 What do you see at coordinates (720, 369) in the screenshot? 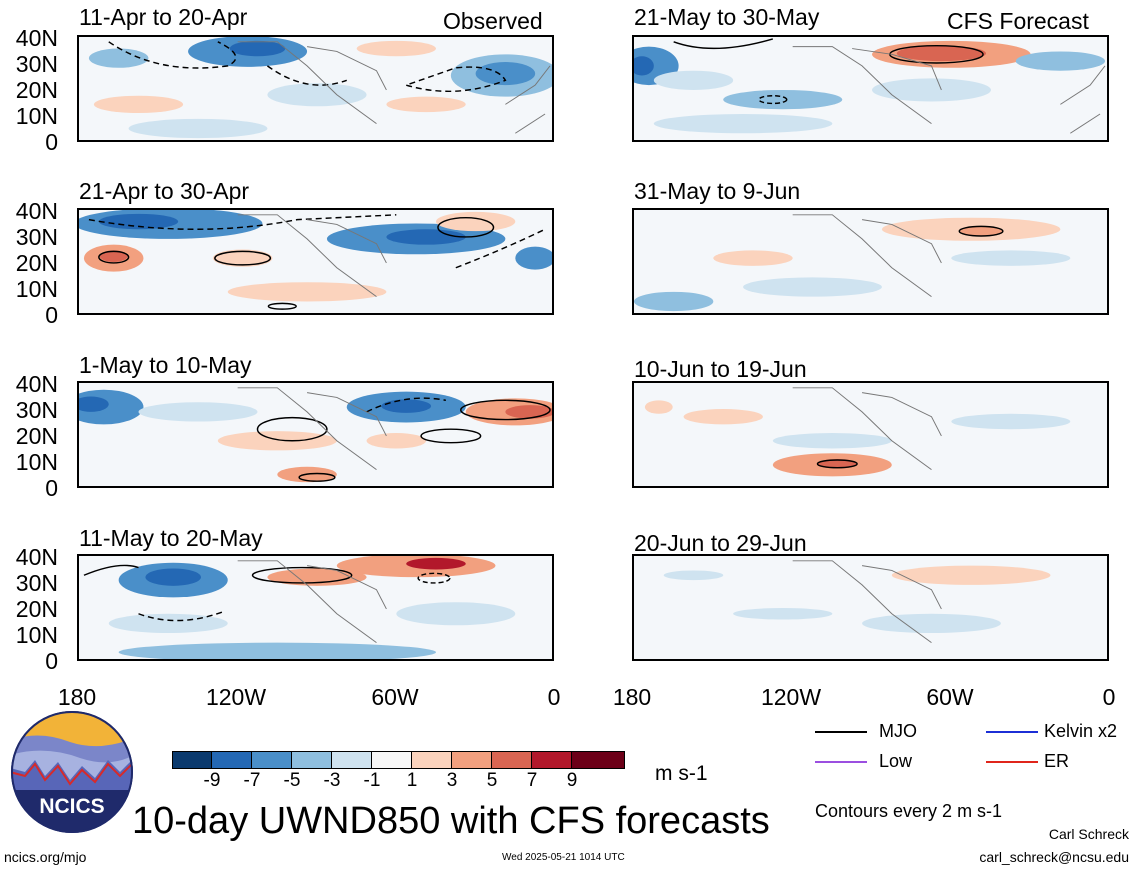
I see `panel-title-6: 10-Jun to 19-Jun` at bounding box center [720, 369].